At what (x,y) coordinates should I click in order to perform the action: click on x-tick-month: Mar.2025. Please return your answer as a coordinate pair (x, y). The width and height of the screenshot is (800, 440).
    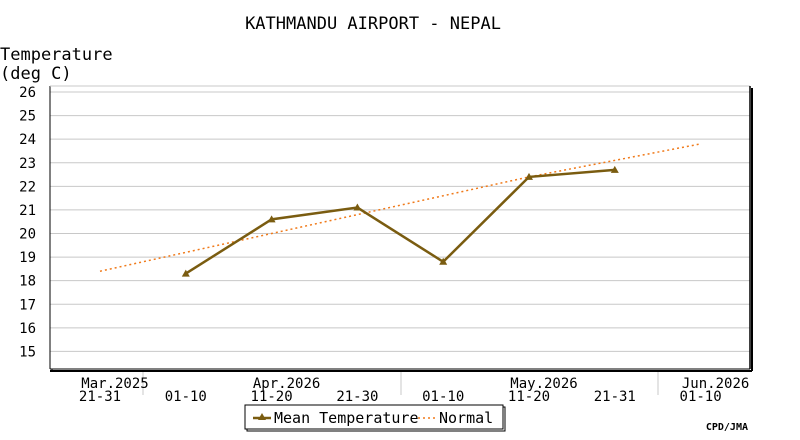
    Looking at the image, I should click on (114, 384).